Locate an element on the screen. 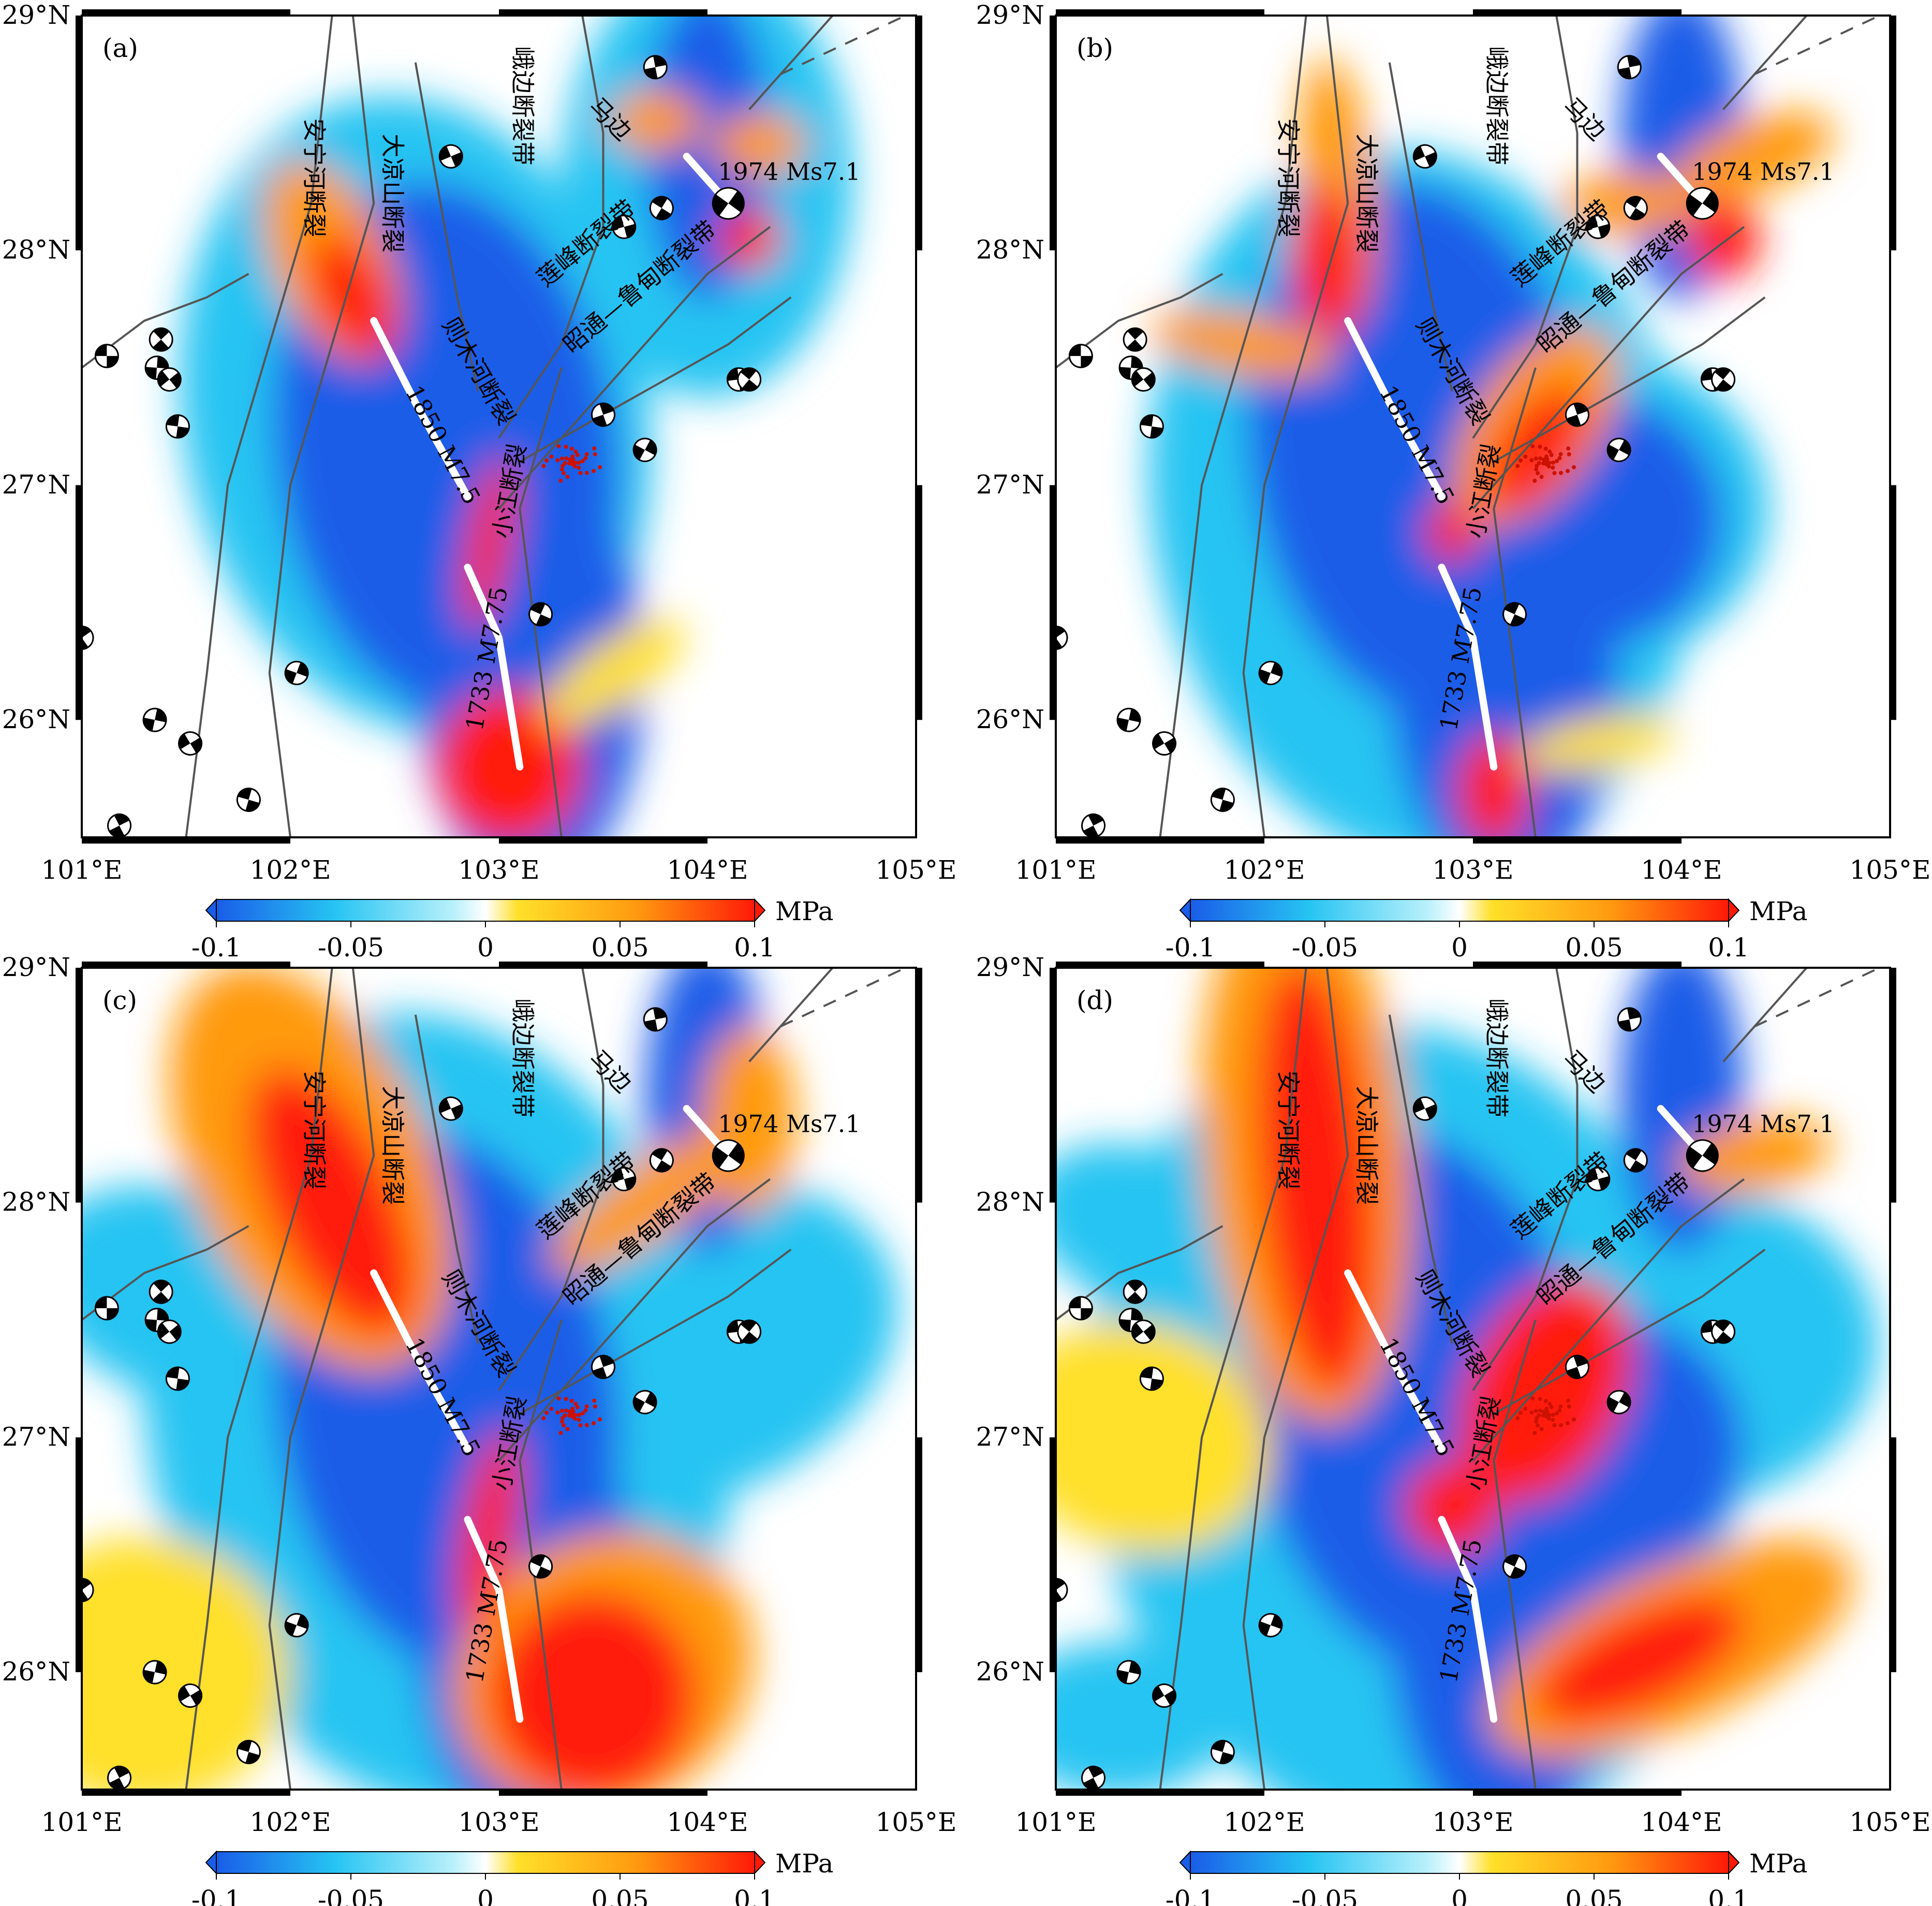 The height and width of the screenshot is (1906, 1932). colorbar-tick-label: -0.05 is located at coordinates (351, 1895).